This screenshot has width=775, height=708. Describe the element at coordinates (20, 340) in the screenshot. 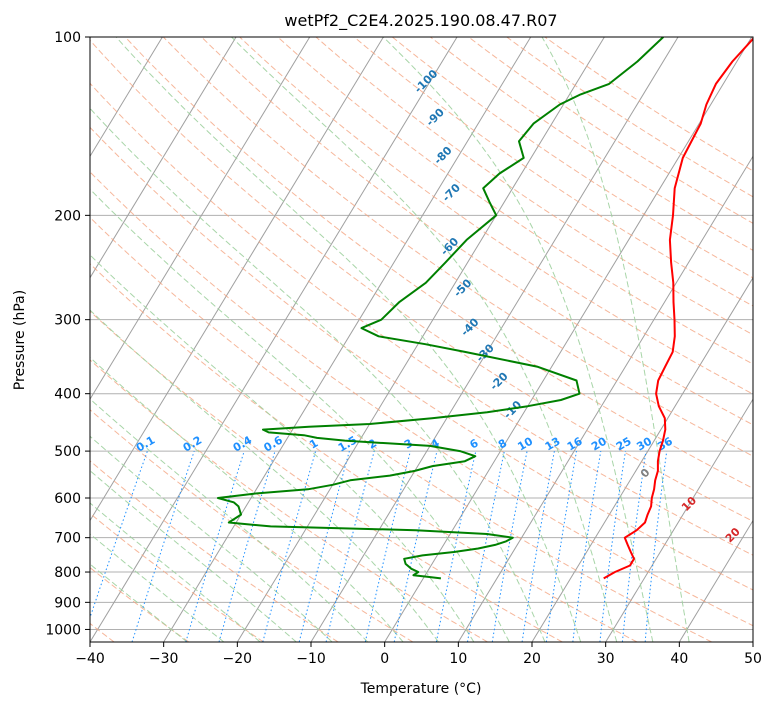

I see `y-axis-label: Pressure (hPa)` at that location.